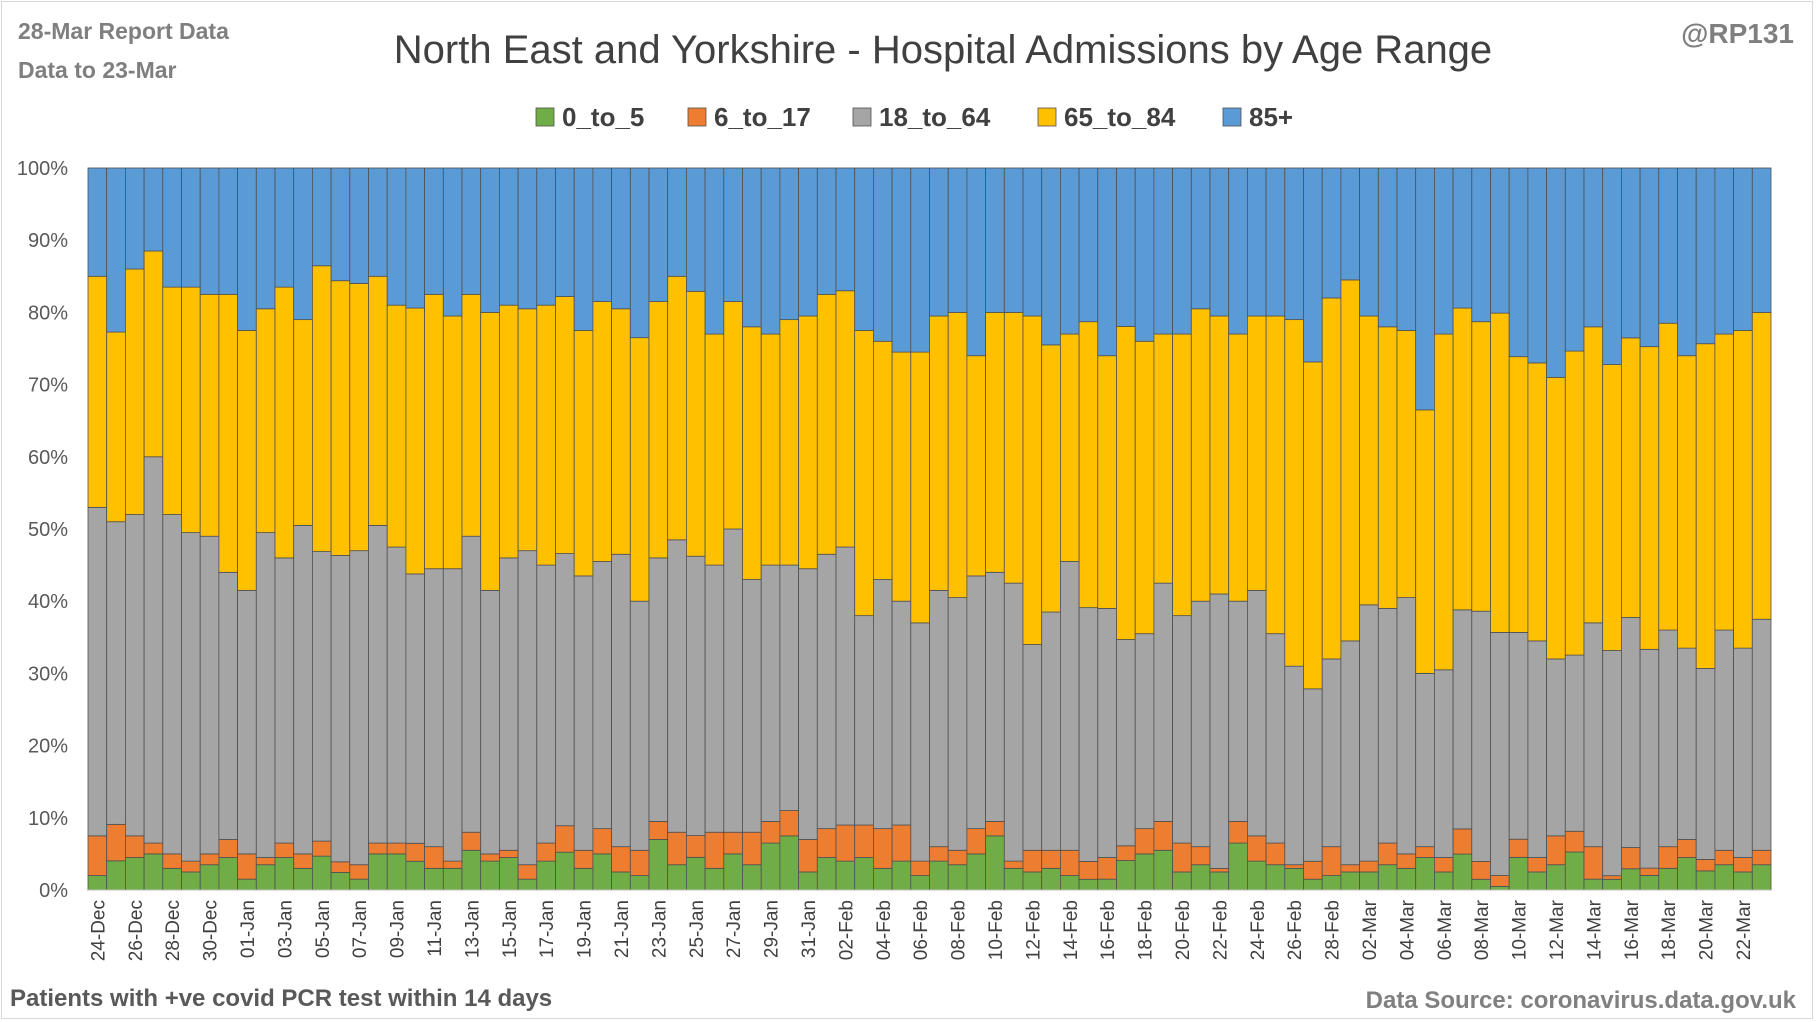 This screenshot has width=1816, height=1022. I want to click on report-date-label: 28-Mar Report Data, so click(123, 31).